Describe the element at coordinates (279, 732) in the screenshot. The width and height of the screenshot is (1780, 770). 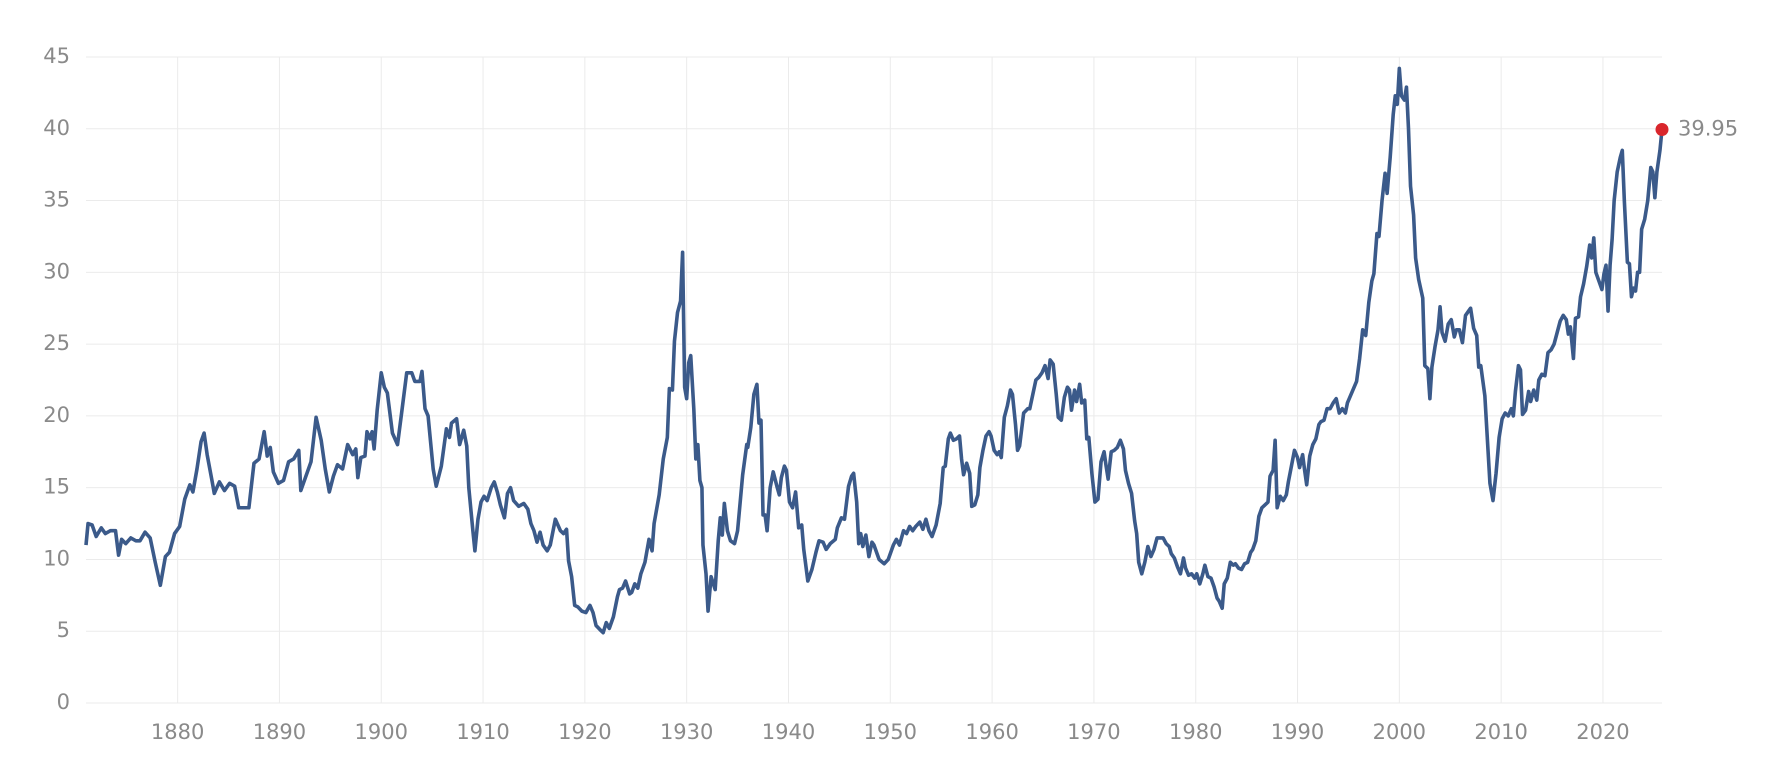
I see `x-tick-label: 1890` at that location.